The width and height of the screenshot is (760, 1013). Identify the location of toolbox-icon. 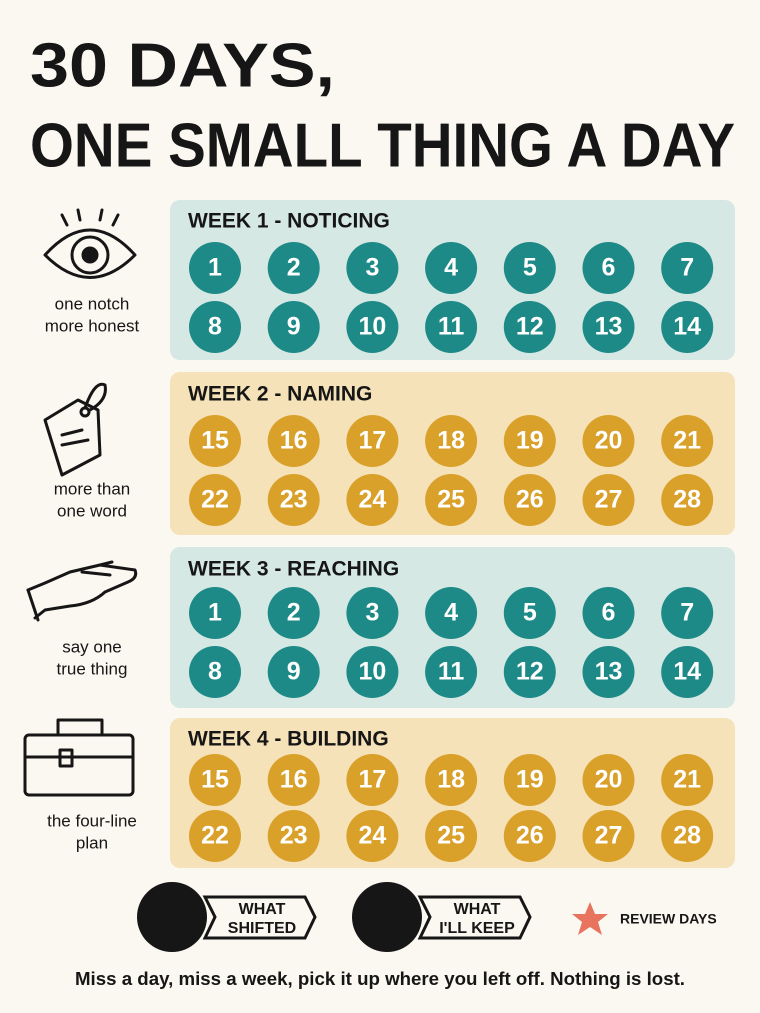
(79, 757).